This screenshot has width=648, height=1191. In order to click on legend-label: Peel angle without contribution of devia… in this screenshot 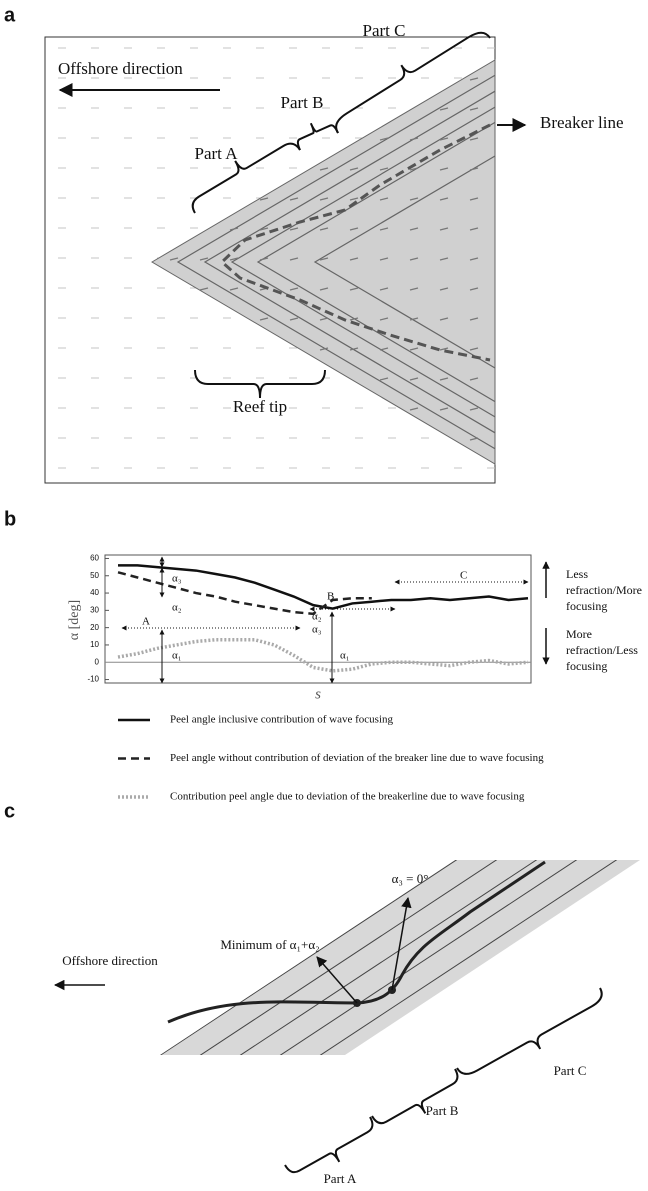, I will do `click(357, 758)`.